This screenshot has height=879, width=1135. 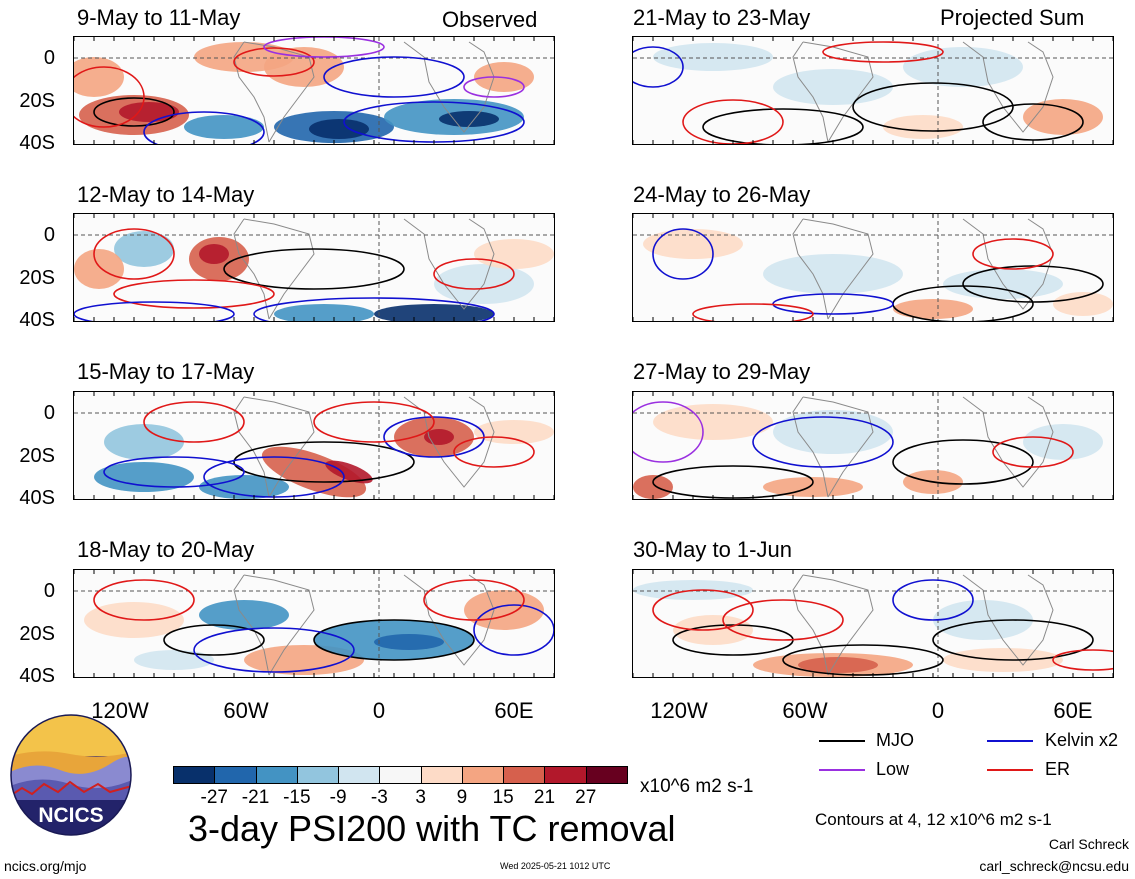 What do you see at coordinates (503, 797) in the screenshot?
I see `colorbar-tick-label: 15` at bounding box center [503, 797].